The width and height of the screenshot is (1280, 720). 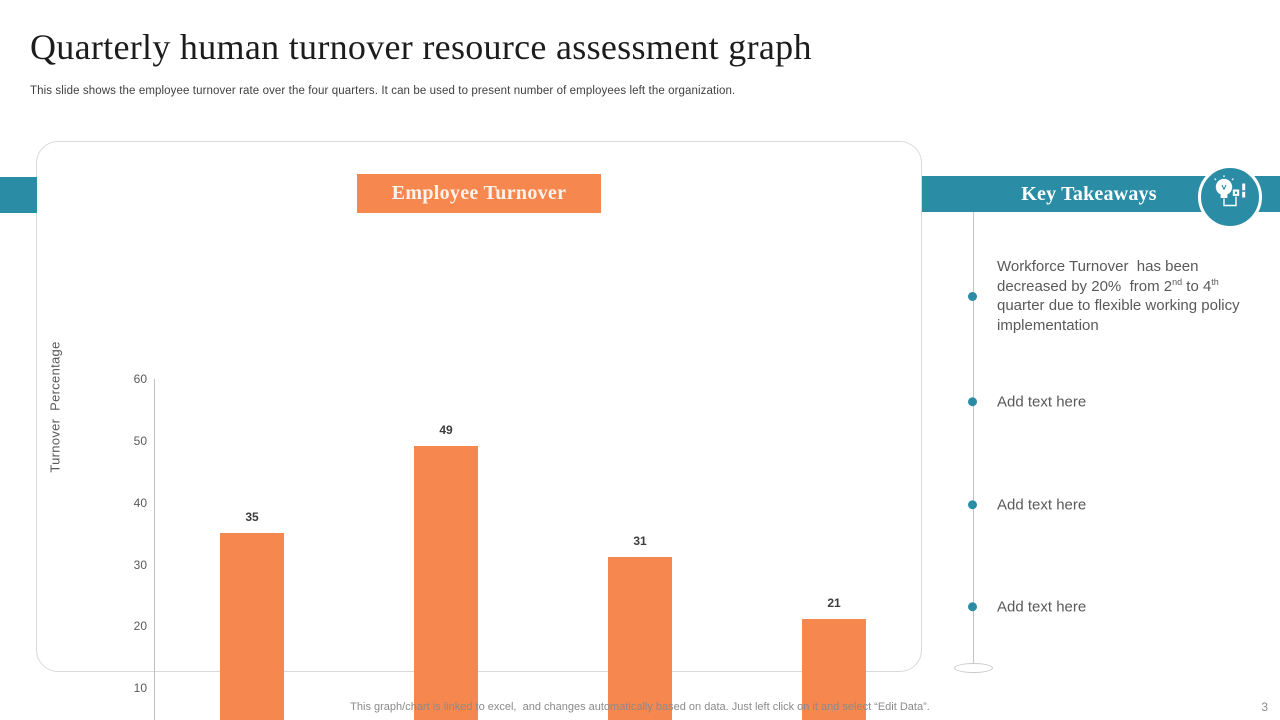 I want to click on bar-3rd-quarter, so click(x=640, y=638).